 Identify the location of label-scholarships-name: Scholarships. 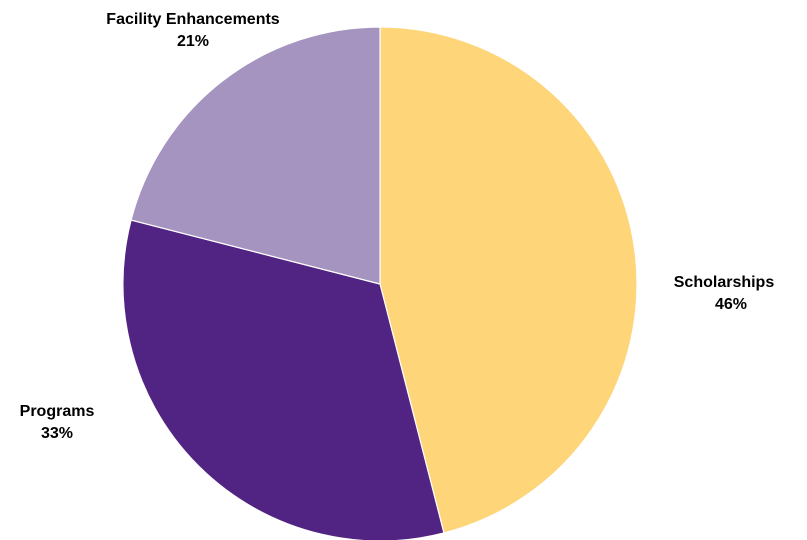
(724, 282).